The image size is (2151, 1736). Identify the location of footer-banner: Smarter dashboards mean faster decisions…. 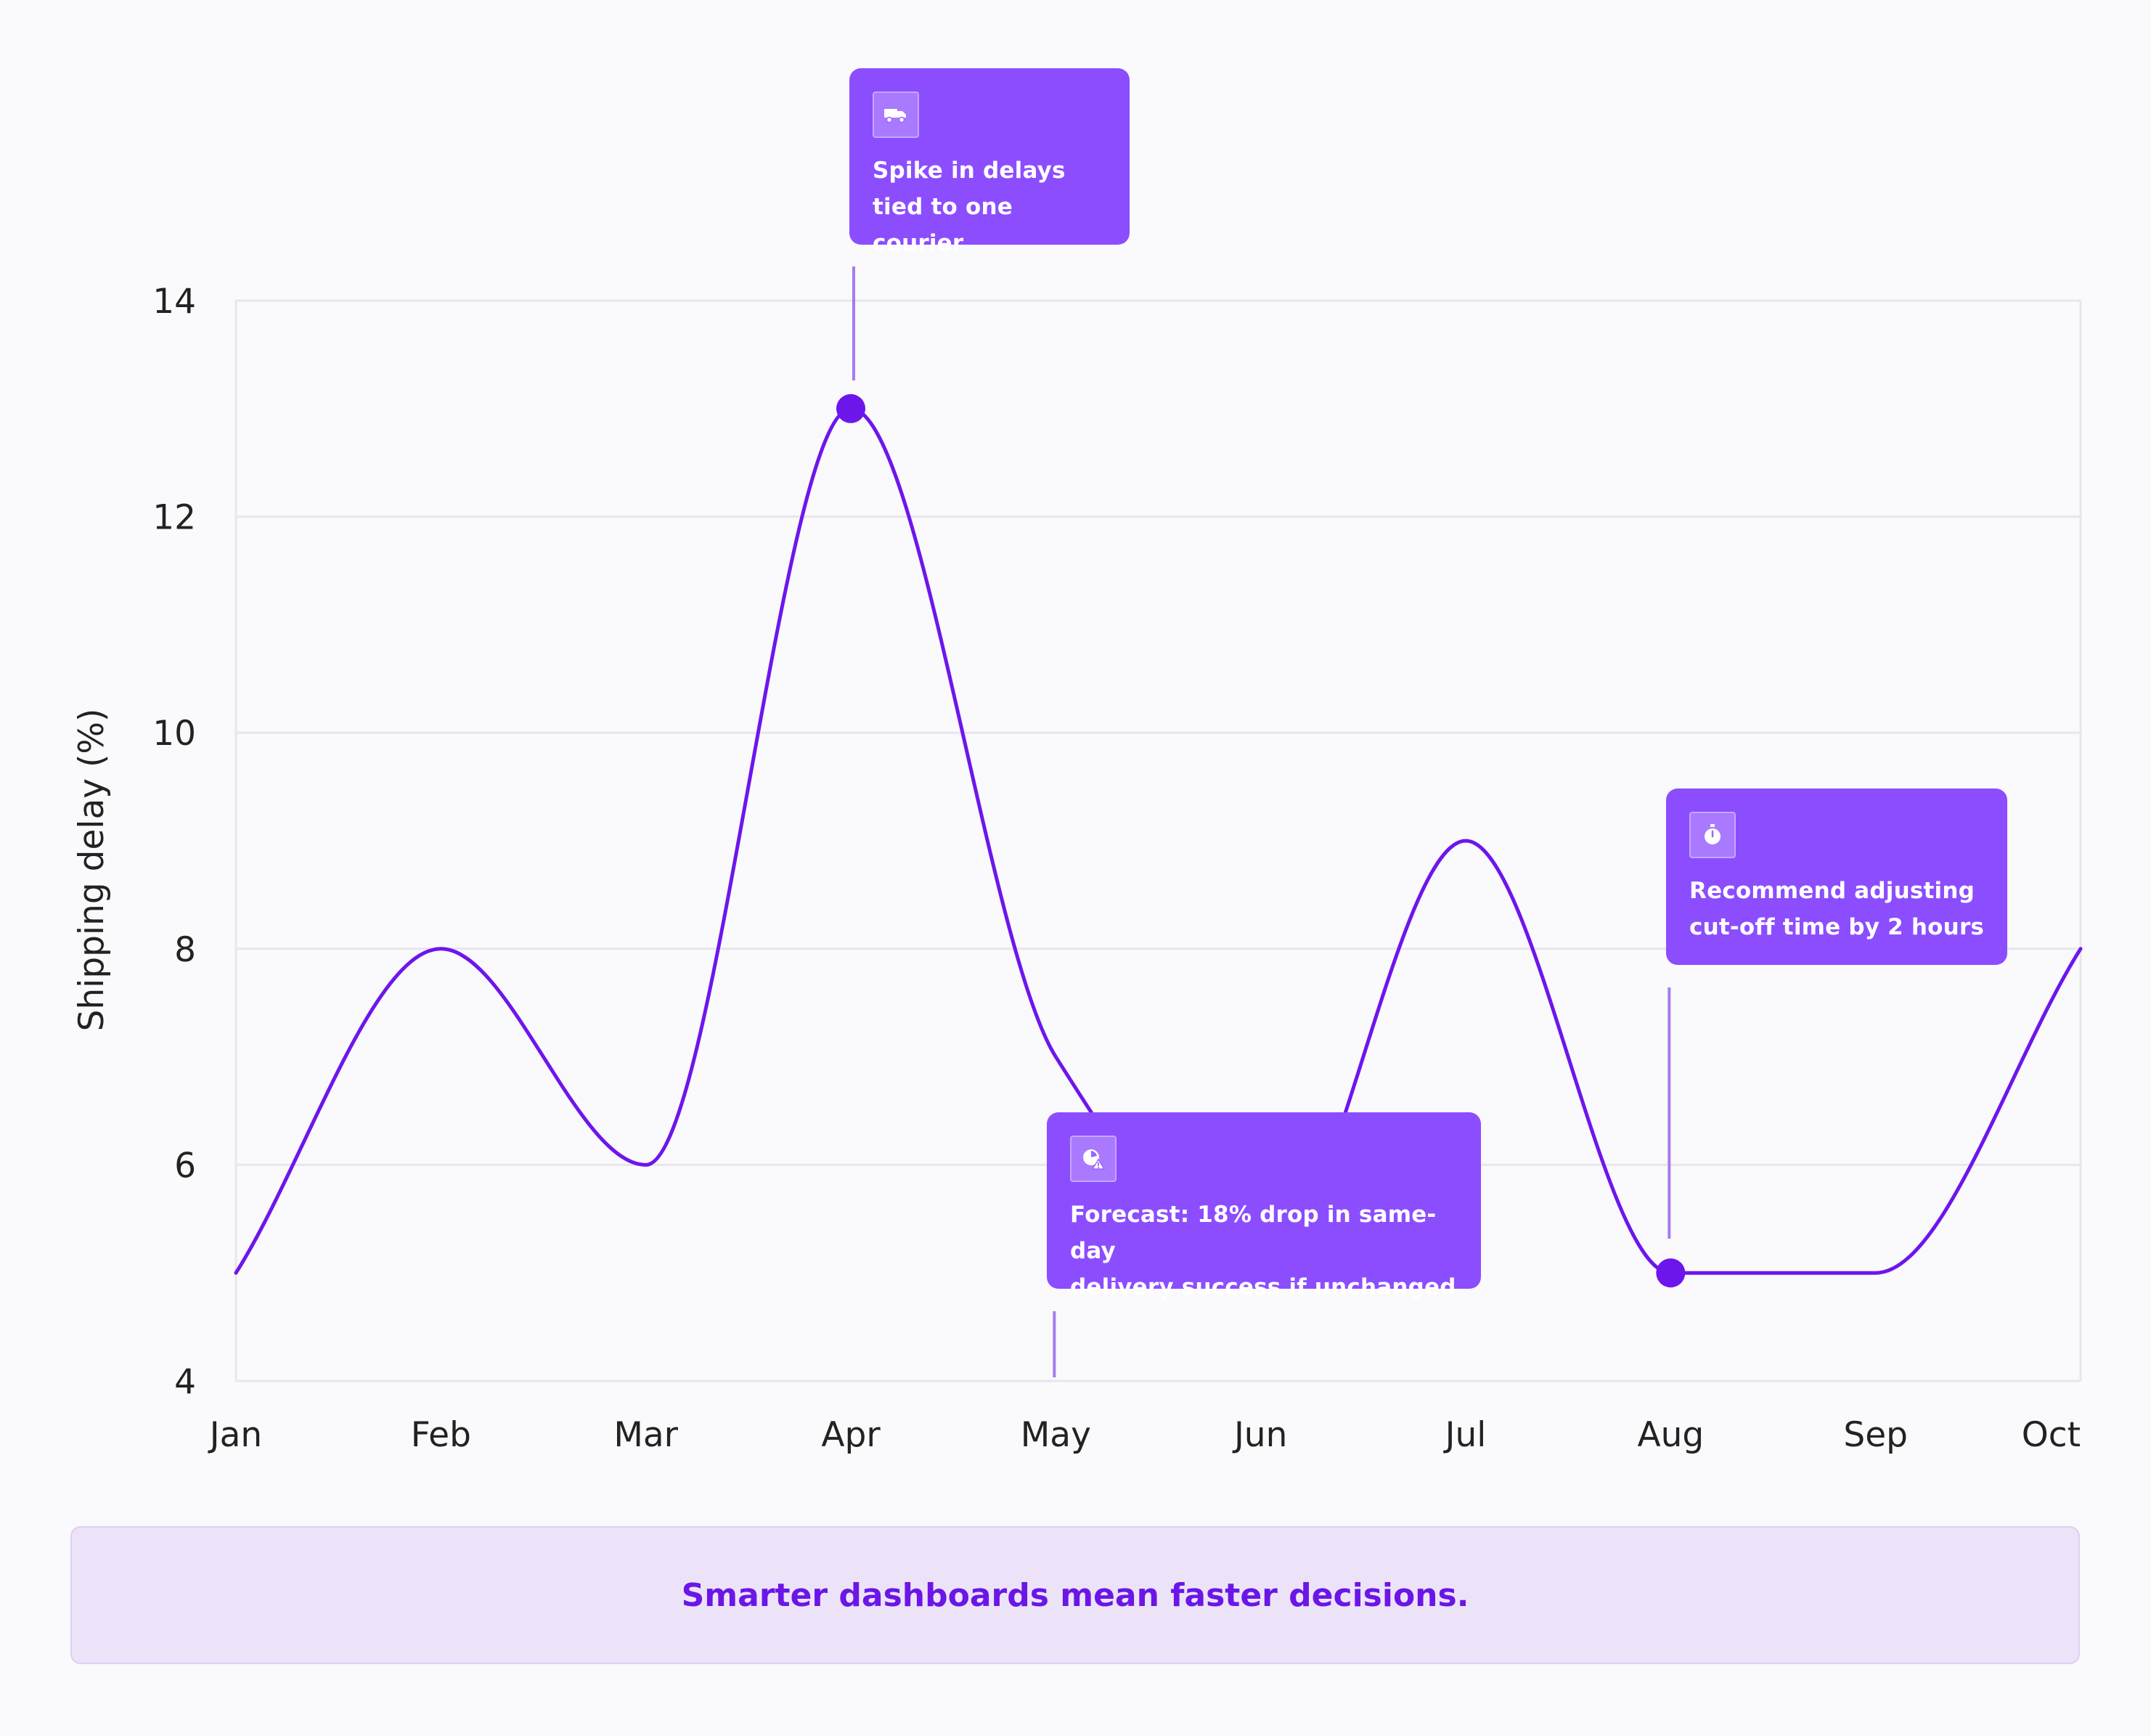
(1075, 1595).